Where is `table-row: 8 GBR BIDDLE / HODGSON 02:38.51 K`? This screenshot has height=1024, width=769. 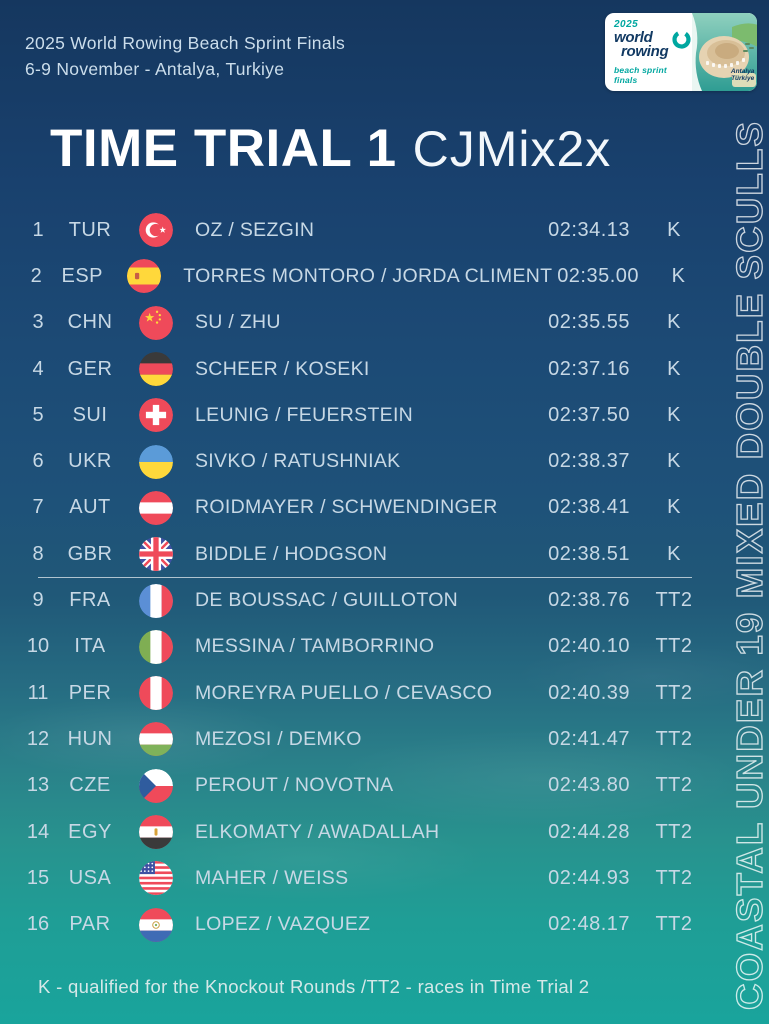
table-row: 8 GBR BIDDLE / HODGSON 02:38.51 K is located at coordinates (384, 554).